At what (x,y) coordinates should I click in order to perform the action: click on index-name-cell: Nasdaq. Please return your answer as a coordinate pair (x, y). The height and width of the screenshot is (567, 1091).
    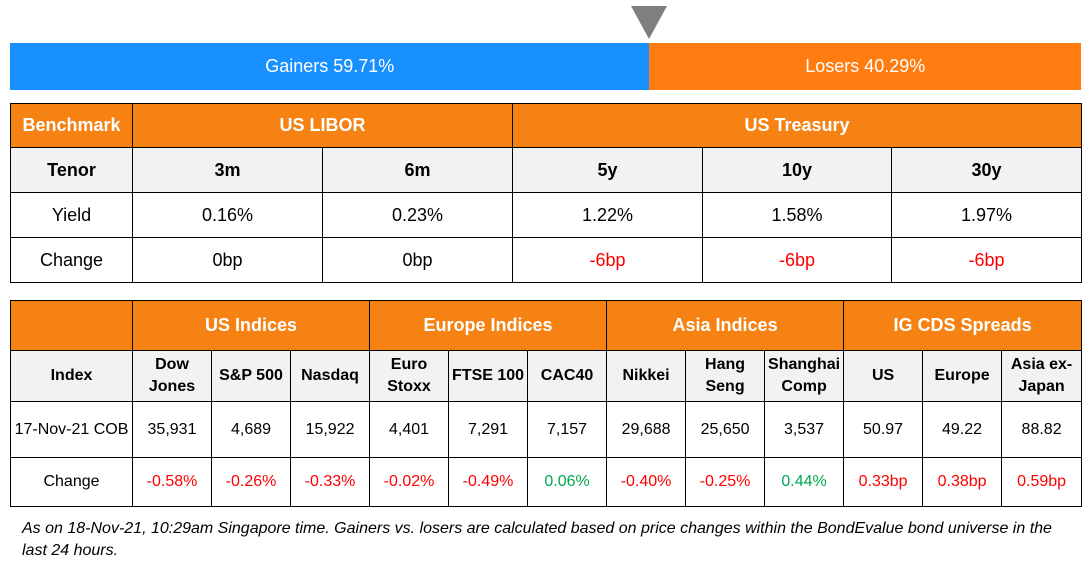
    Looking at the image, I should click on (330, 376).